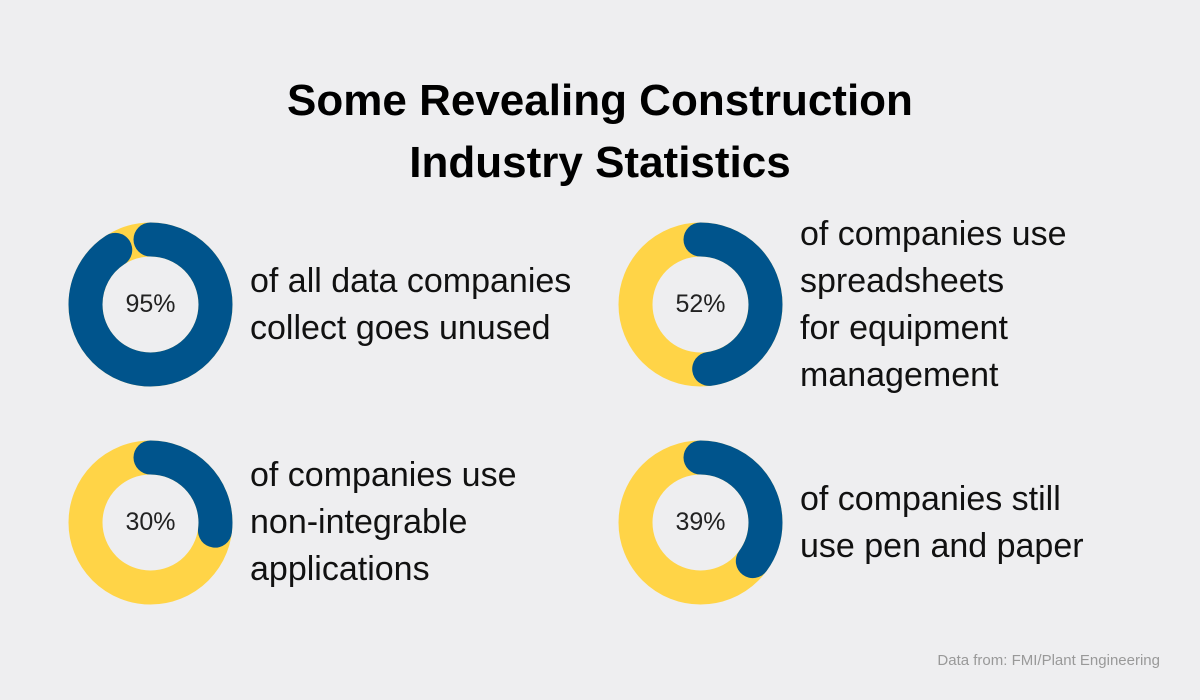 The width and height of the screenshot is (1200, 700). Describe the element at coordinates (904, 327) in the screenshot. I see `description-line: for equipment` at that location.